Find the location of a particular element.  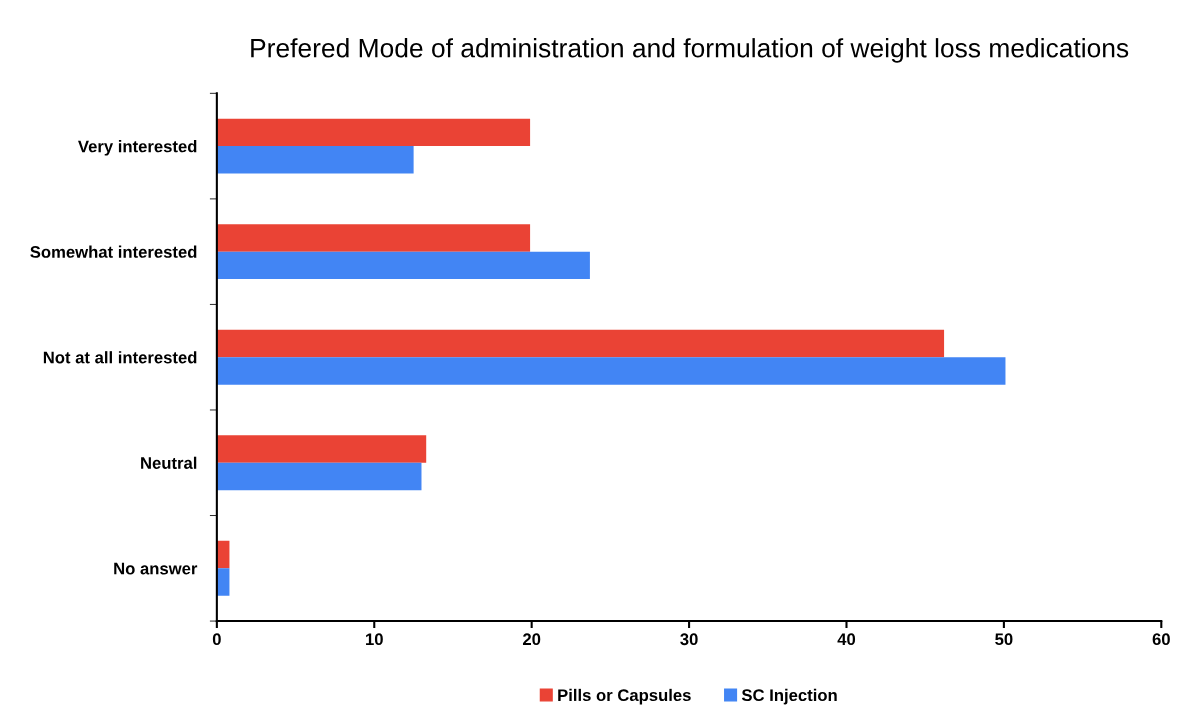

x-tick-label: 30 is located at coordinates (689, 639).